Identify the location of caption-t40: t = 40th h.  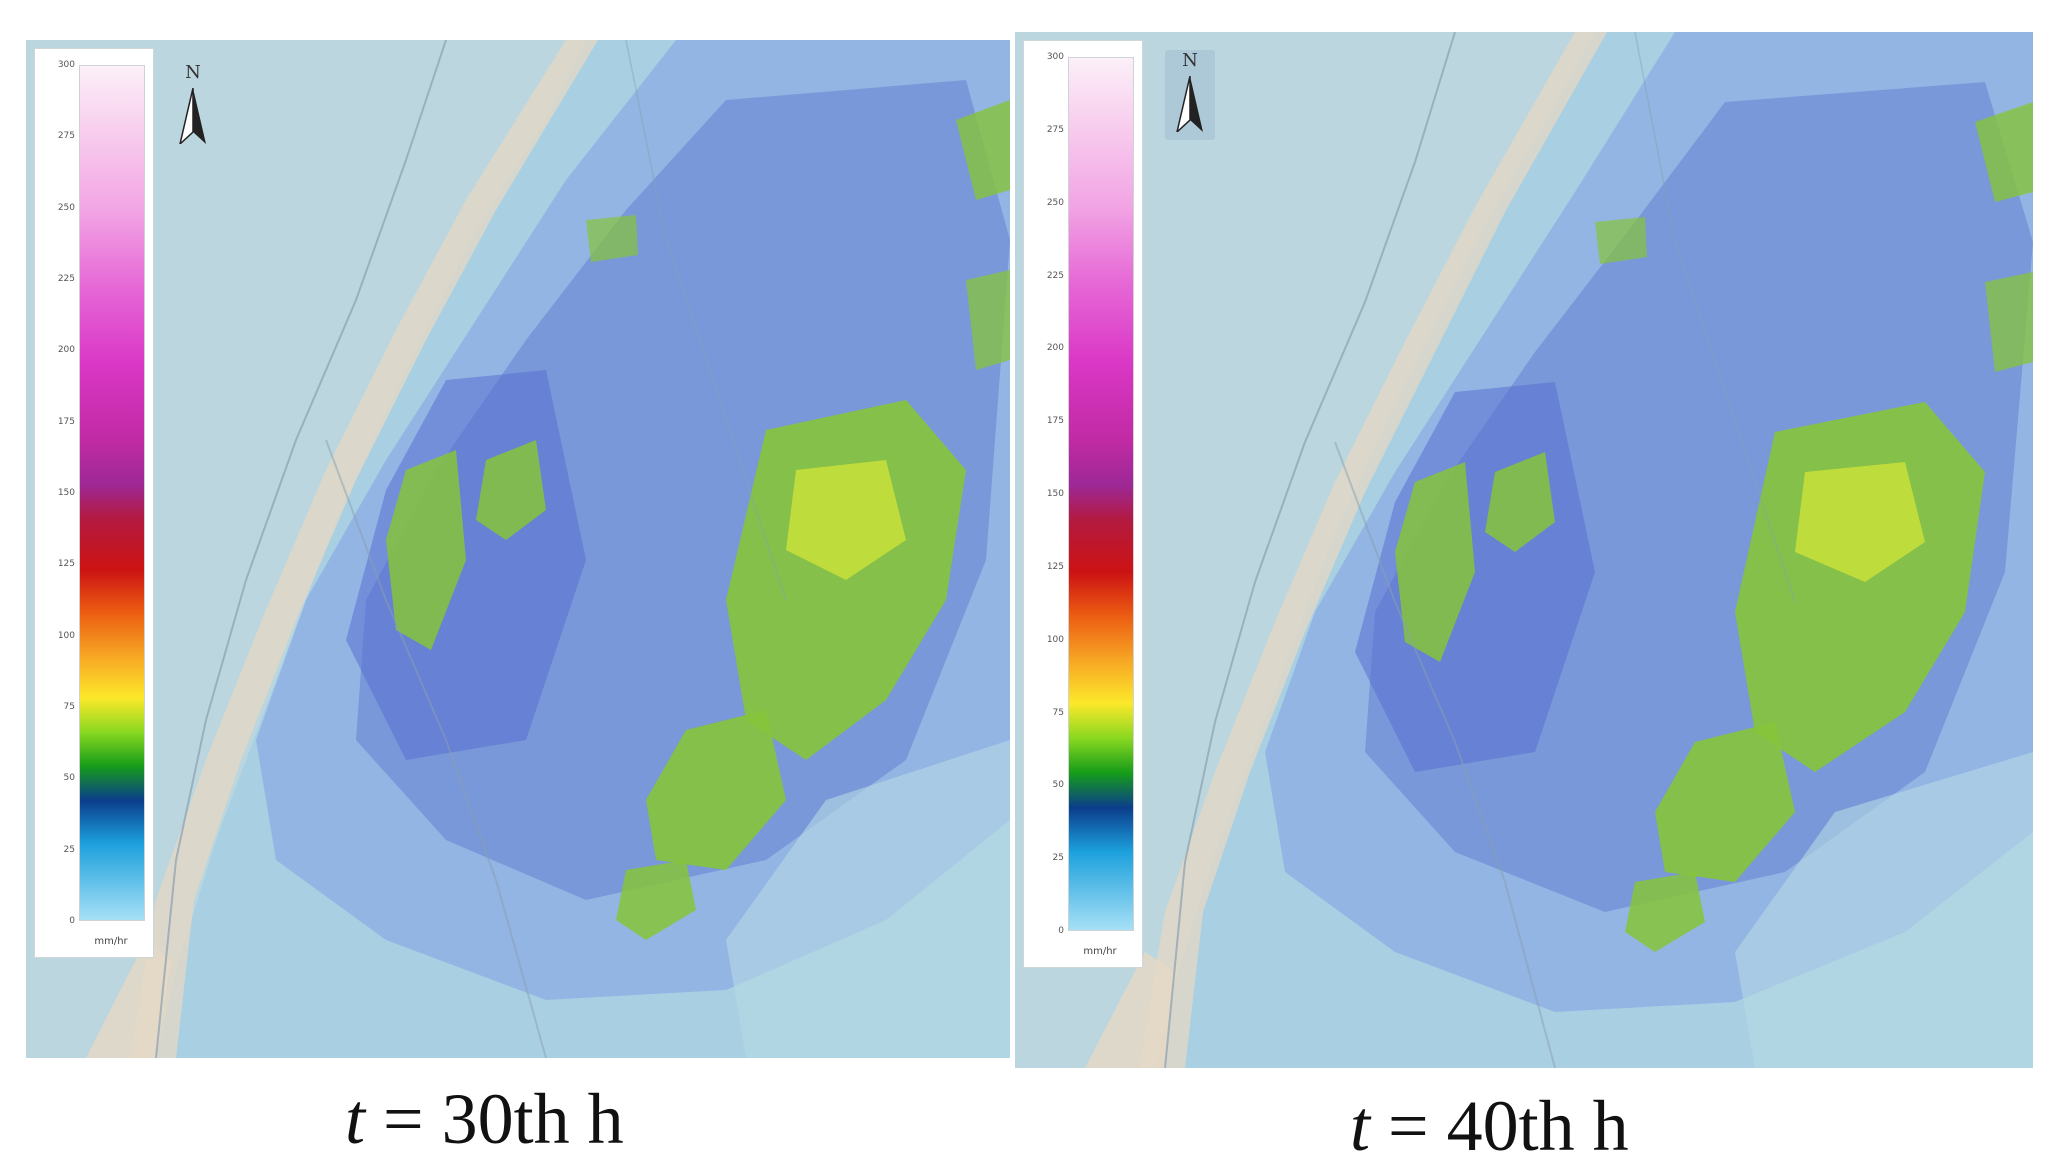
(1489, 1126).